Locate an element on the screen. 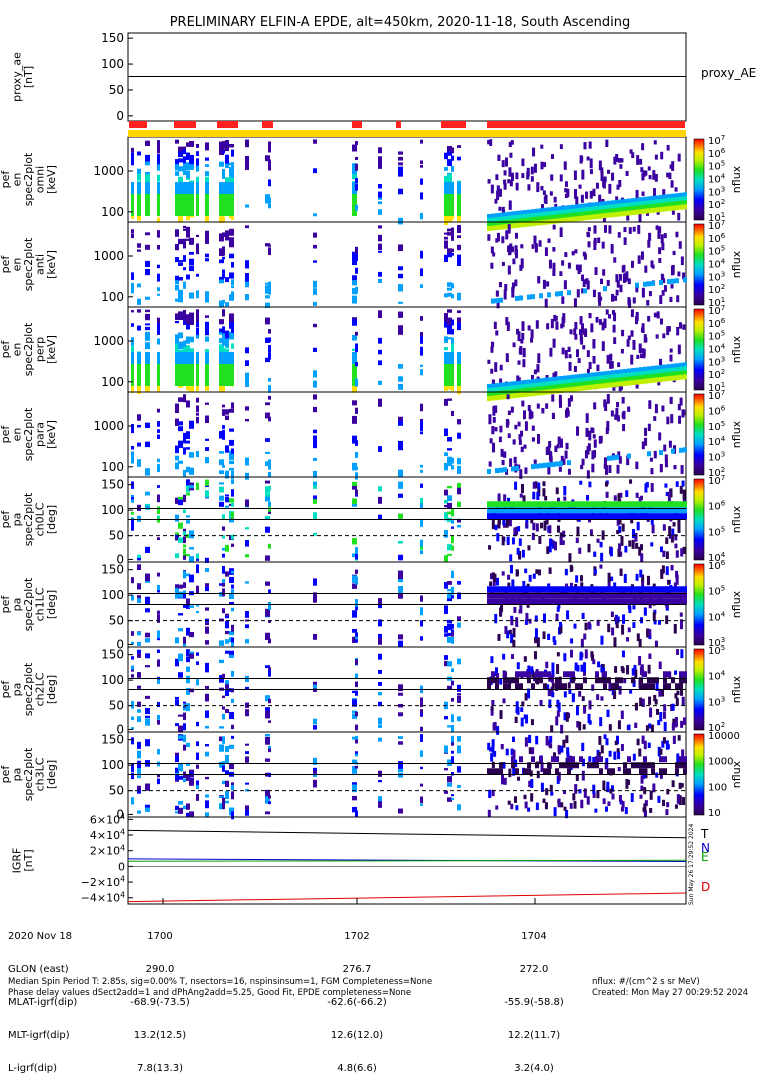 The width and height of the screenshot is (775, 1085). colorbar-gradient is located at coordinates (699, 689).